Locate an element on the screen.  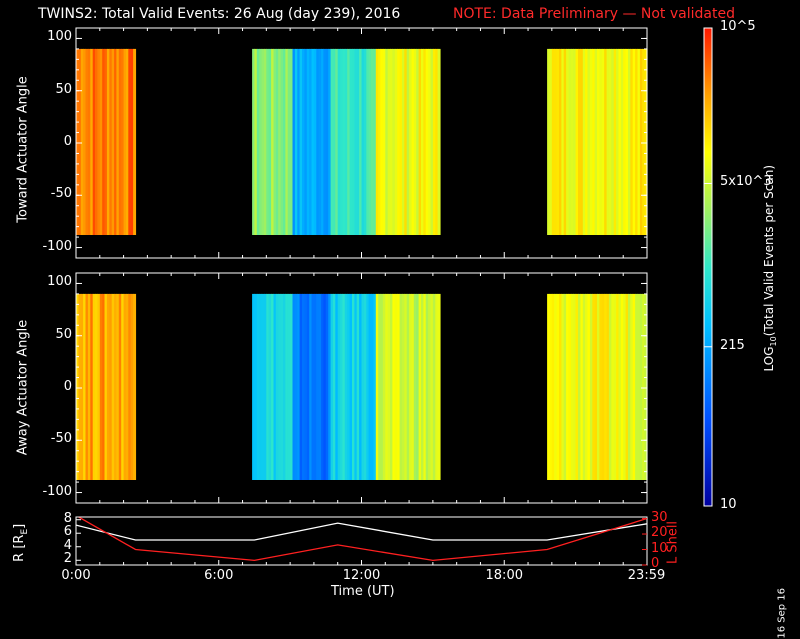
colorbar-gradient is located at coordinates (708, 267).